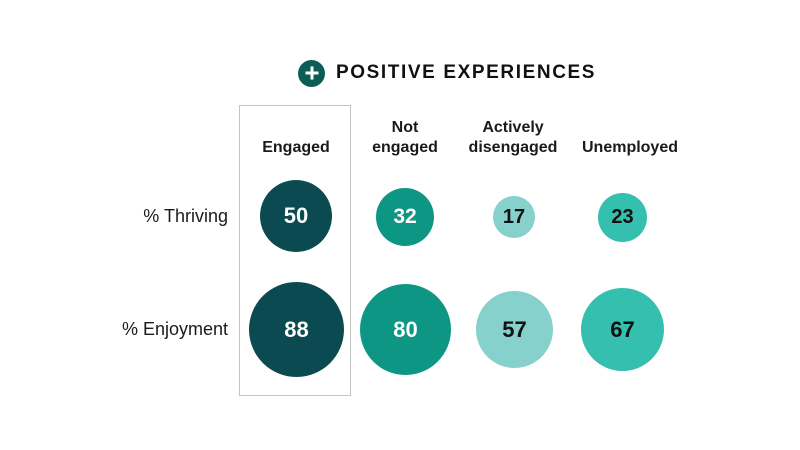 The height and width of the screenshot is (450, 800). I want to click on bubble-value: 88, so click(296, 329).